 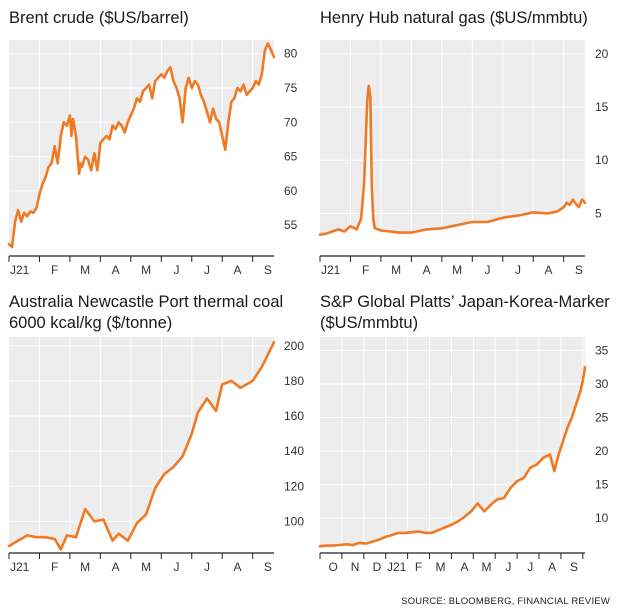 What do you see at coordinates (294, 416) in the screenshot?
I see `y-tick-label: 160` at bounding box center [294, 416].